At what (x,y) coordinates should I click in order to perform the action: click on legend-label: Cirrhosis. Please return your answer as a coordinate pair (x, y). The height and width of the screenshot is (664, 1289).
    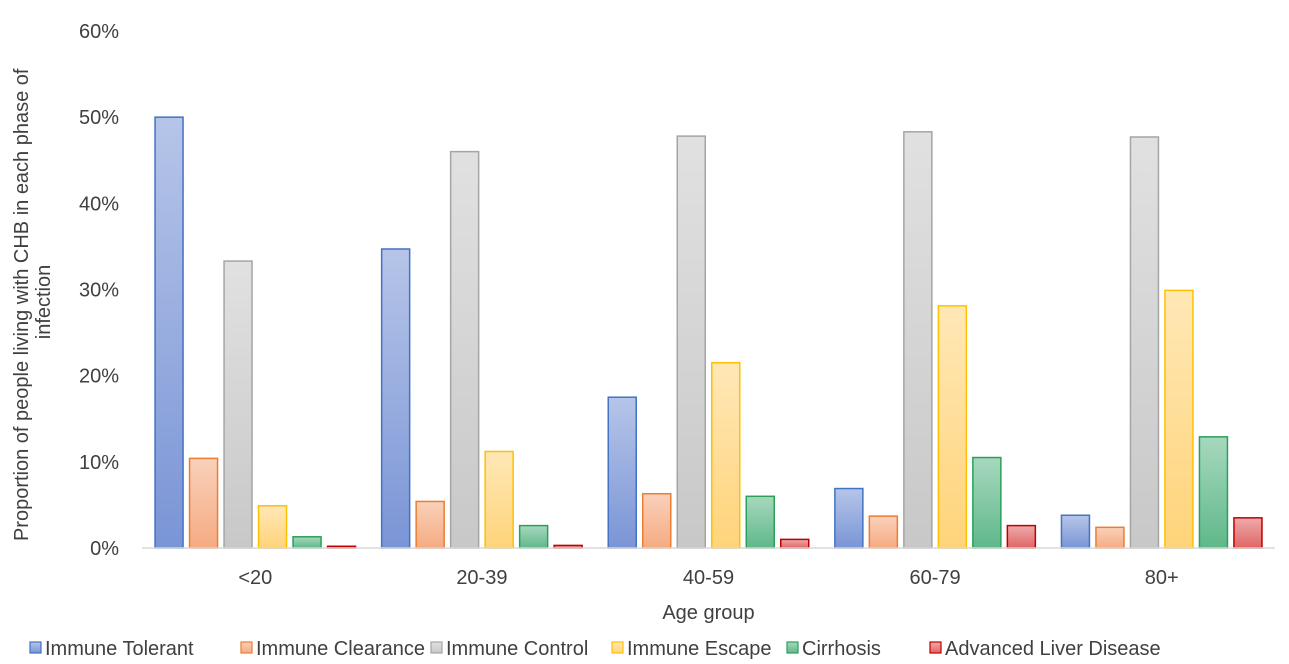
    Looking at the image, I should click on (841, 649).